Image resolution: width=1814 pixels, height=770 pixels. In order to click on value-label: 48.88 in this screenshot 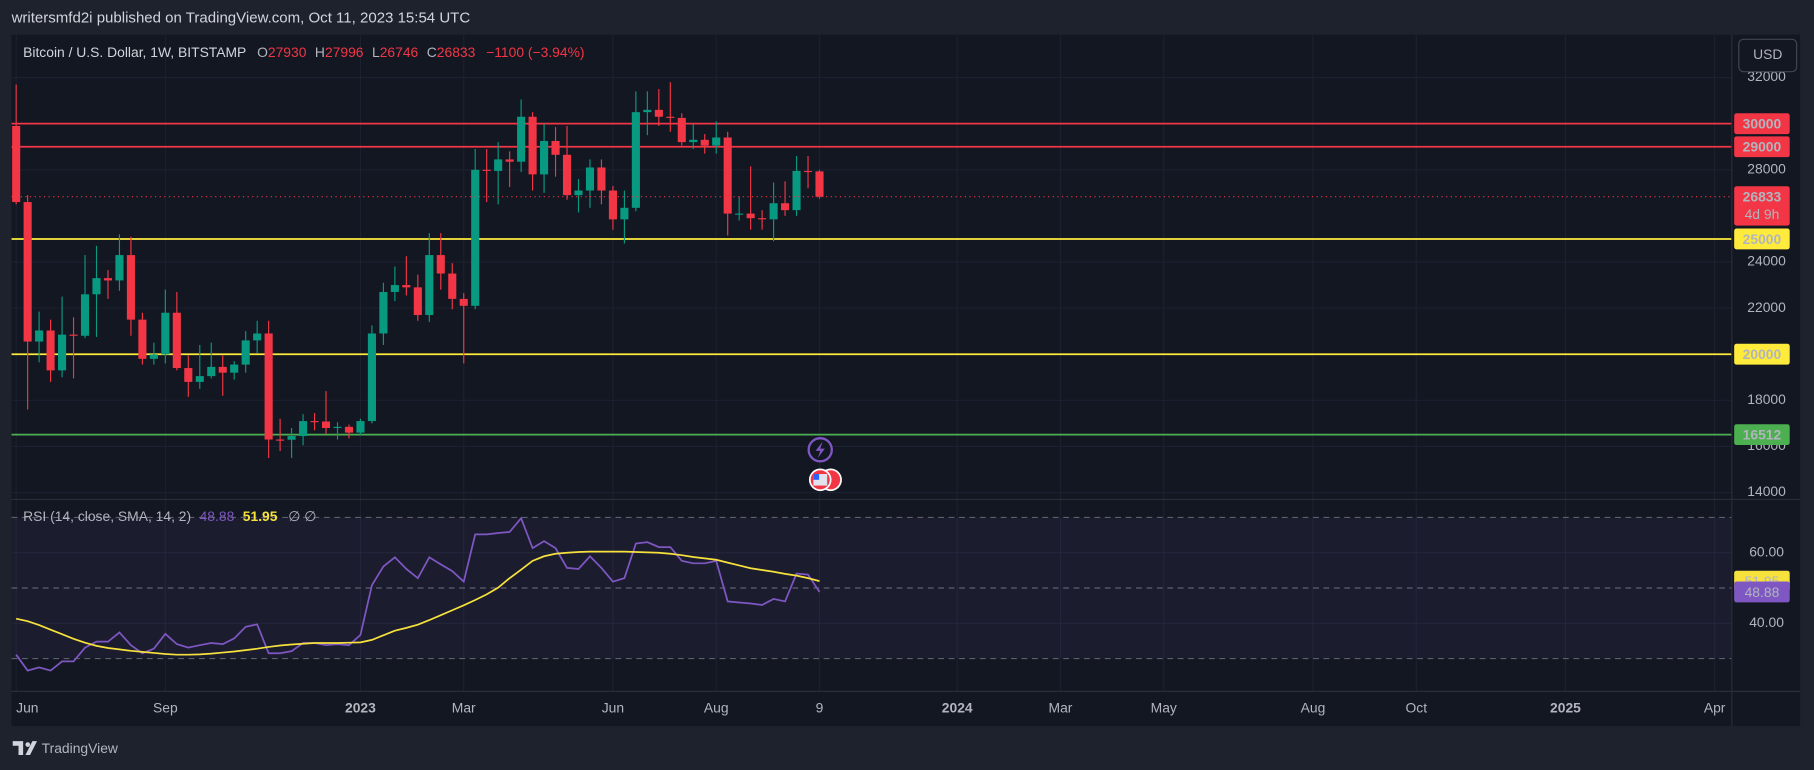, I will do `click(1762, 592)`.